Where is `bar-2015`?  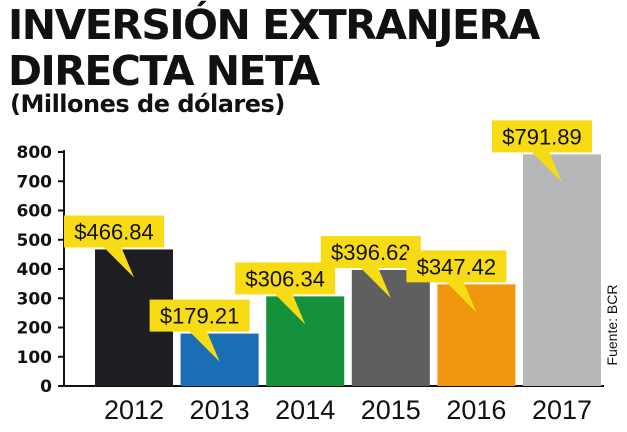
bar-2015 is located at coordinates (390, 327).